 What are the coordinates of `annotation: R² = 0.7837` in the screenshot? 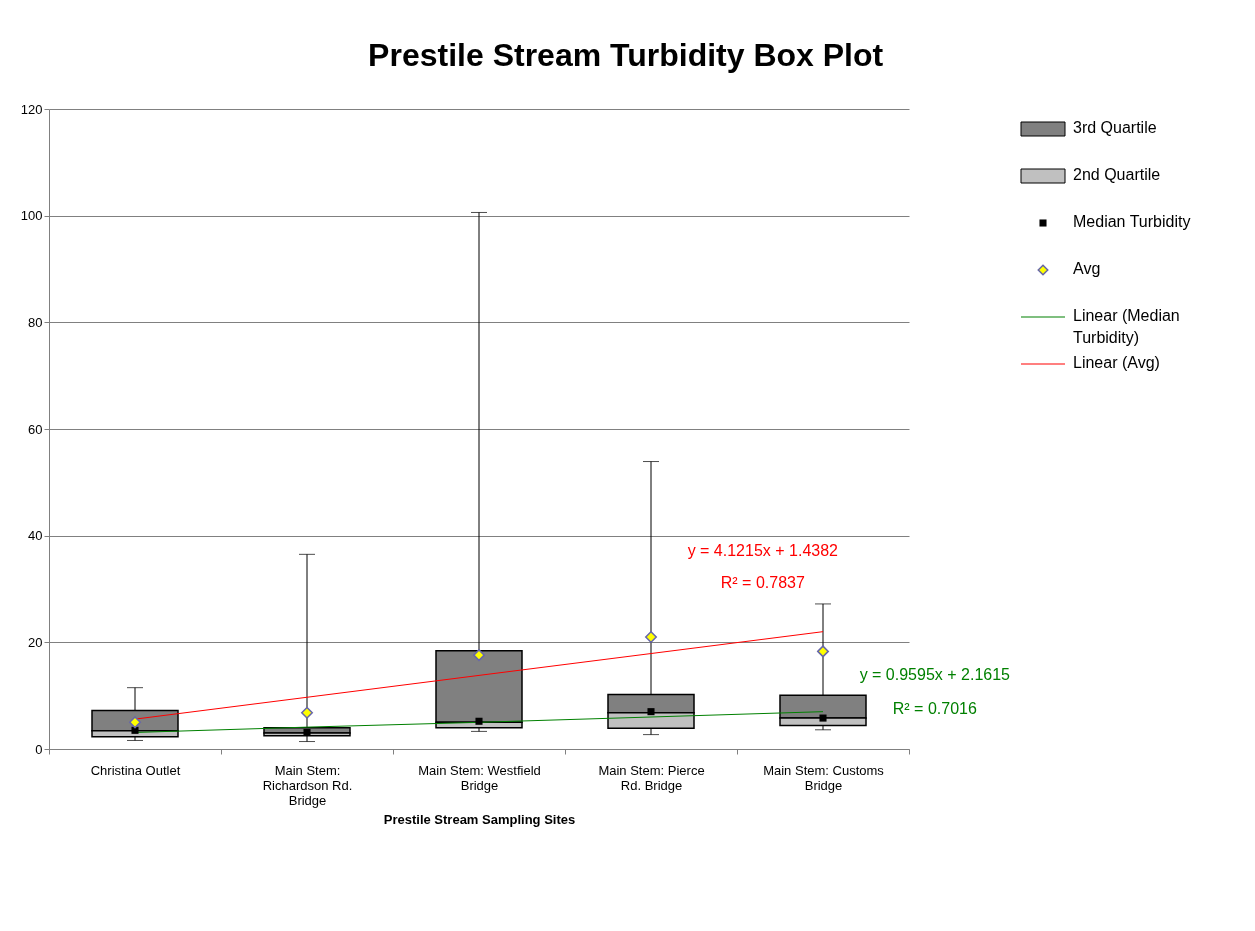 It's located at (762, 582).